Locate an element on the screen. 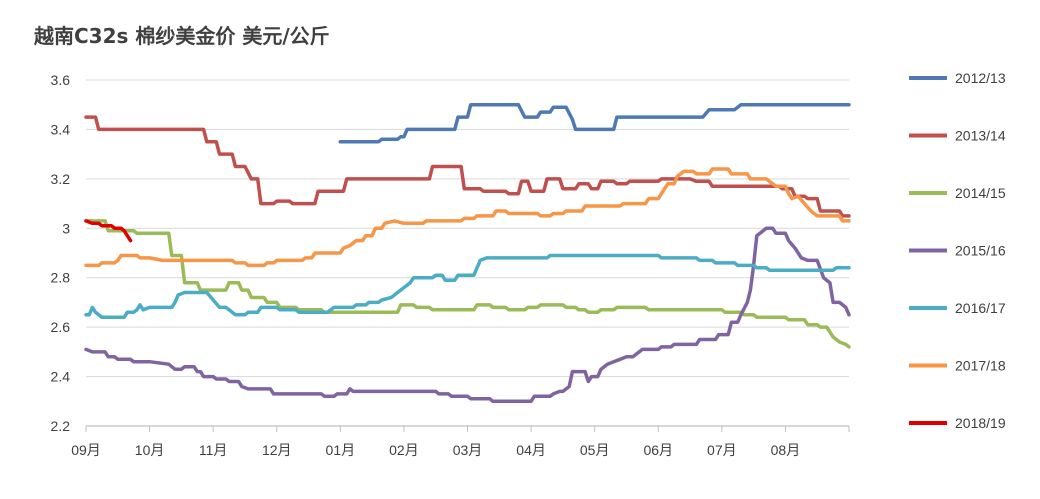 This screenshot has width=1040, height=499. y-tick-label: 3 is located at coordinates (66, 228).